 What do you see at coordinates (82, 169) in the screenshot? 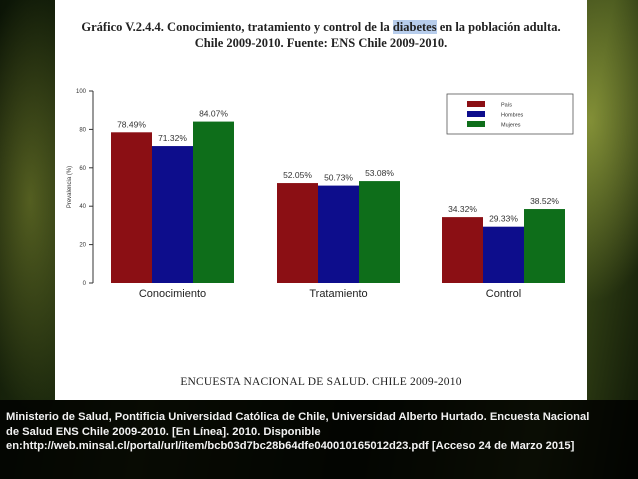
I see `y-tick-label: 60` at bounding box center [82, 169].